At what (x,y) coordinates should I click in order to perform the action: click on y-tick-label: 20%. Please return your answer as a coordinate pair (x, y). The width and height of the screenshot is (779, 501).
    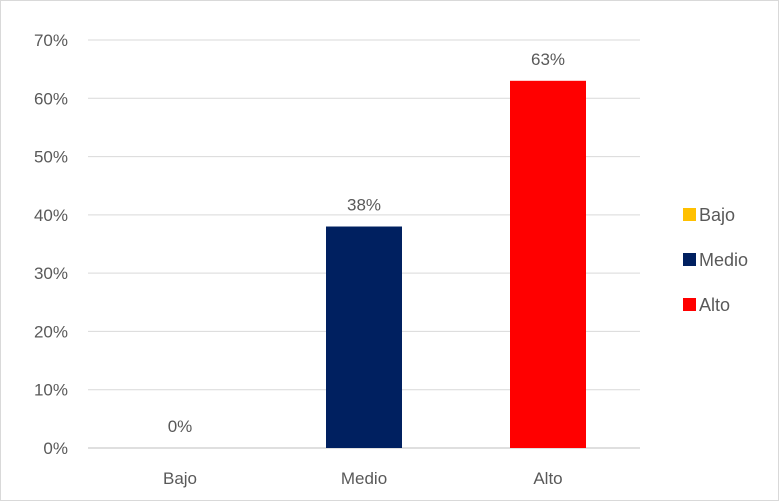
    Looking at the image, I should click on (51, 331).